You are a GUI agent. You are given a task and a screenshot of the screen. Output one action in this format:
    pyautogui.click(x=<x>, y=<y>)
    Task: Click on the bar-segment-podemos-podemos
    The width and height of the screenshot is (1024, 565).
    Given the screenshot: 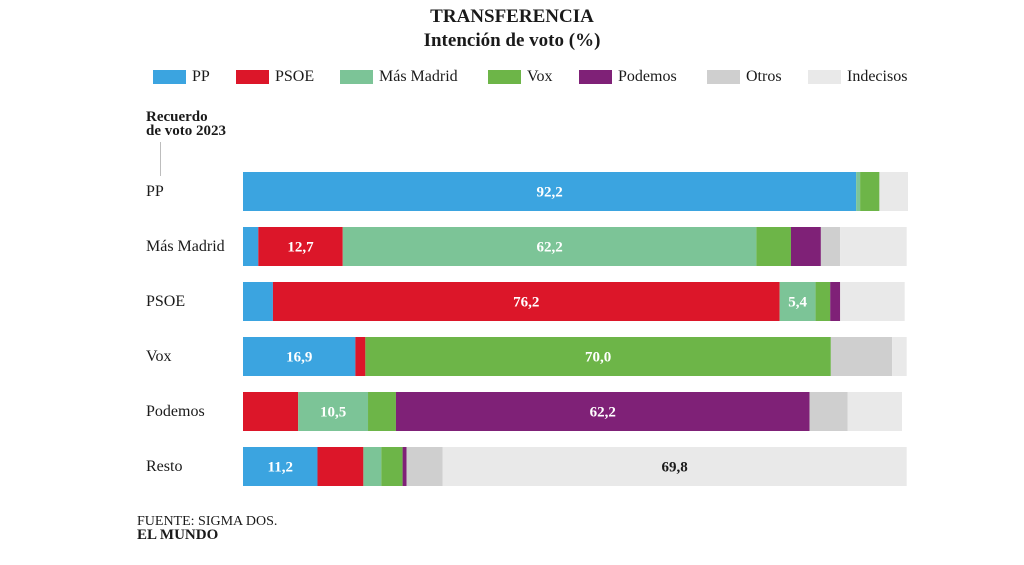 What is the action you would take?
    pyautogui.click(x=602, y=411)
    